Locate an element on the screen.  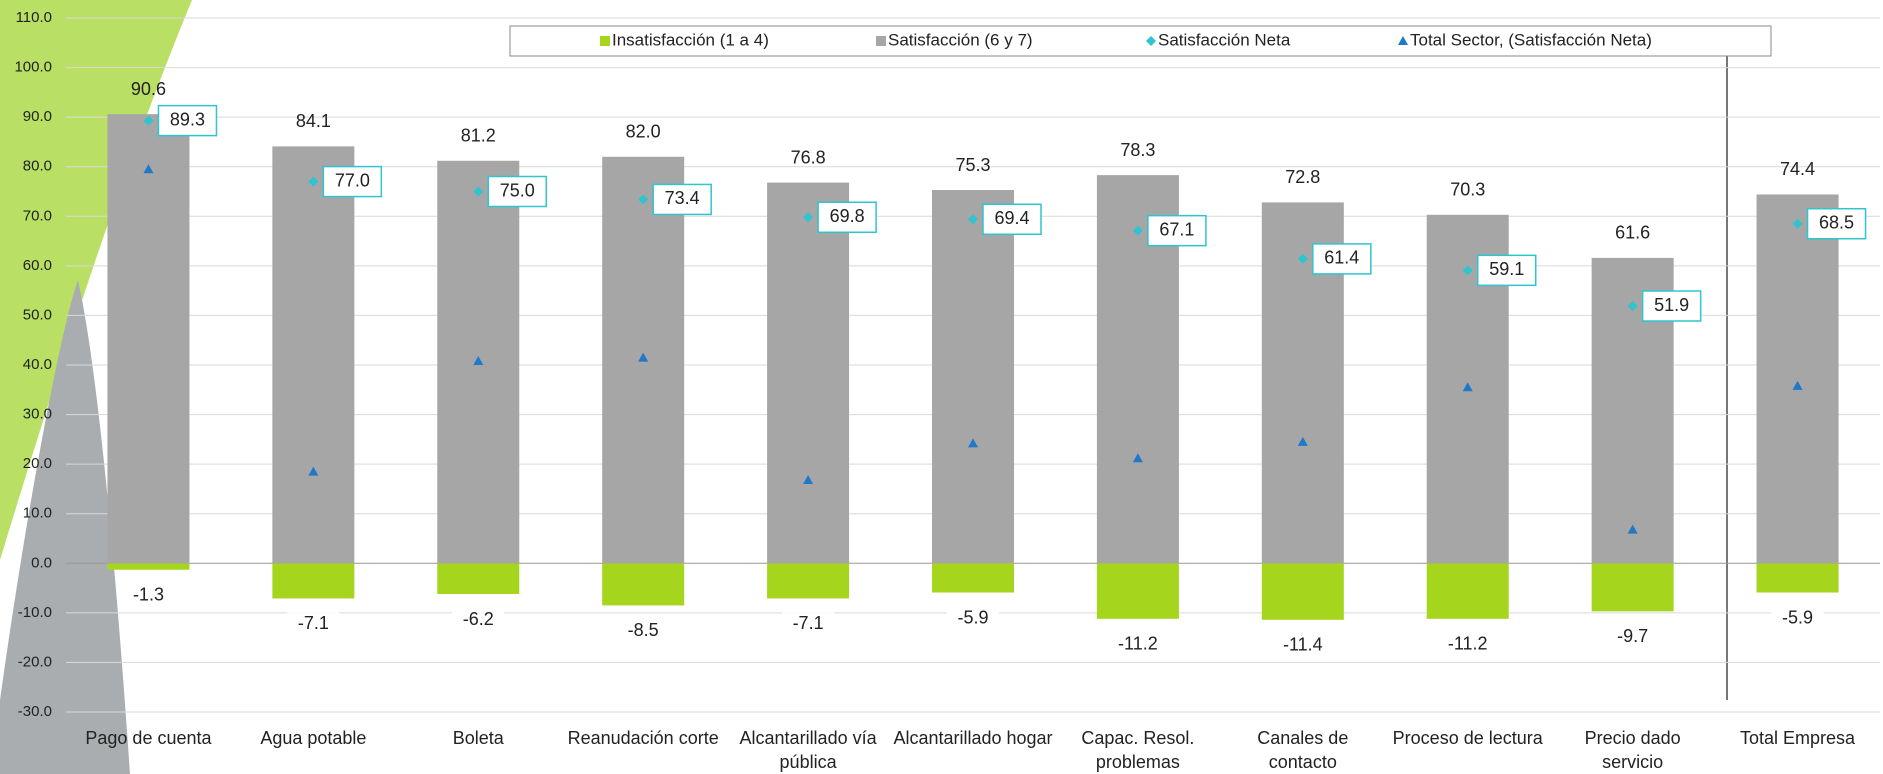
data-label: 74.4 is located at coordinates (1797, 169).